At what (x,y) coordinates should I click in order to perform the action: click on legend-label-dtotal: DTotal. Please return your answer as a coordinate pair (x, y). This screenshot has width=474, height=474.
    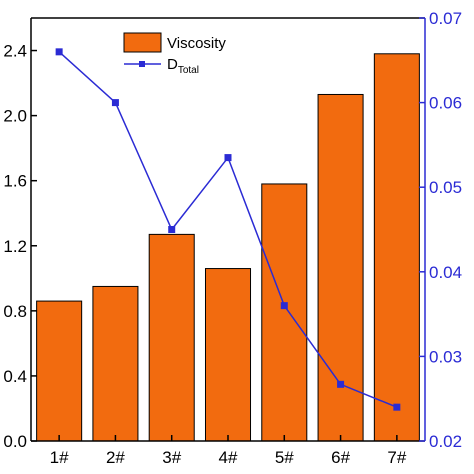
    Looking at the image, I should click on (183, 66).